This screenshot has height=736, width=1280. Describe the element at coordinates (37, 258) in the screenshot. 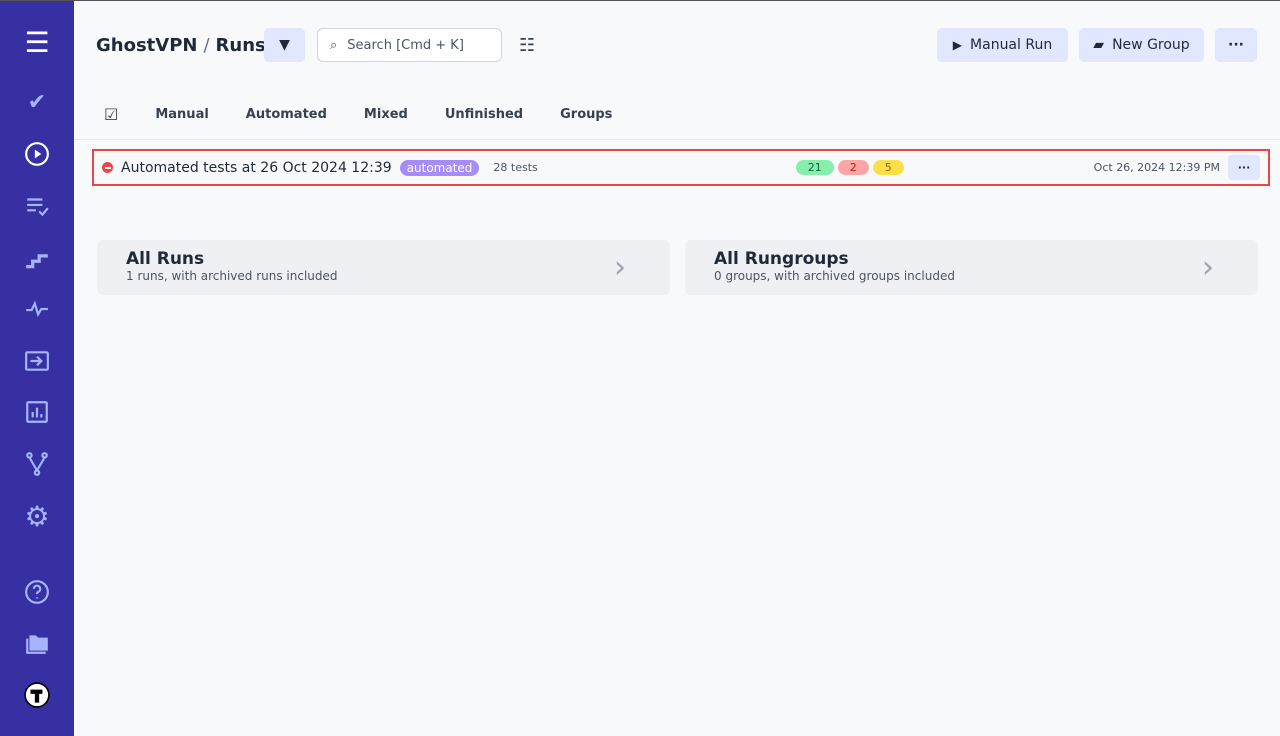

I see `steps-icon` at that location.